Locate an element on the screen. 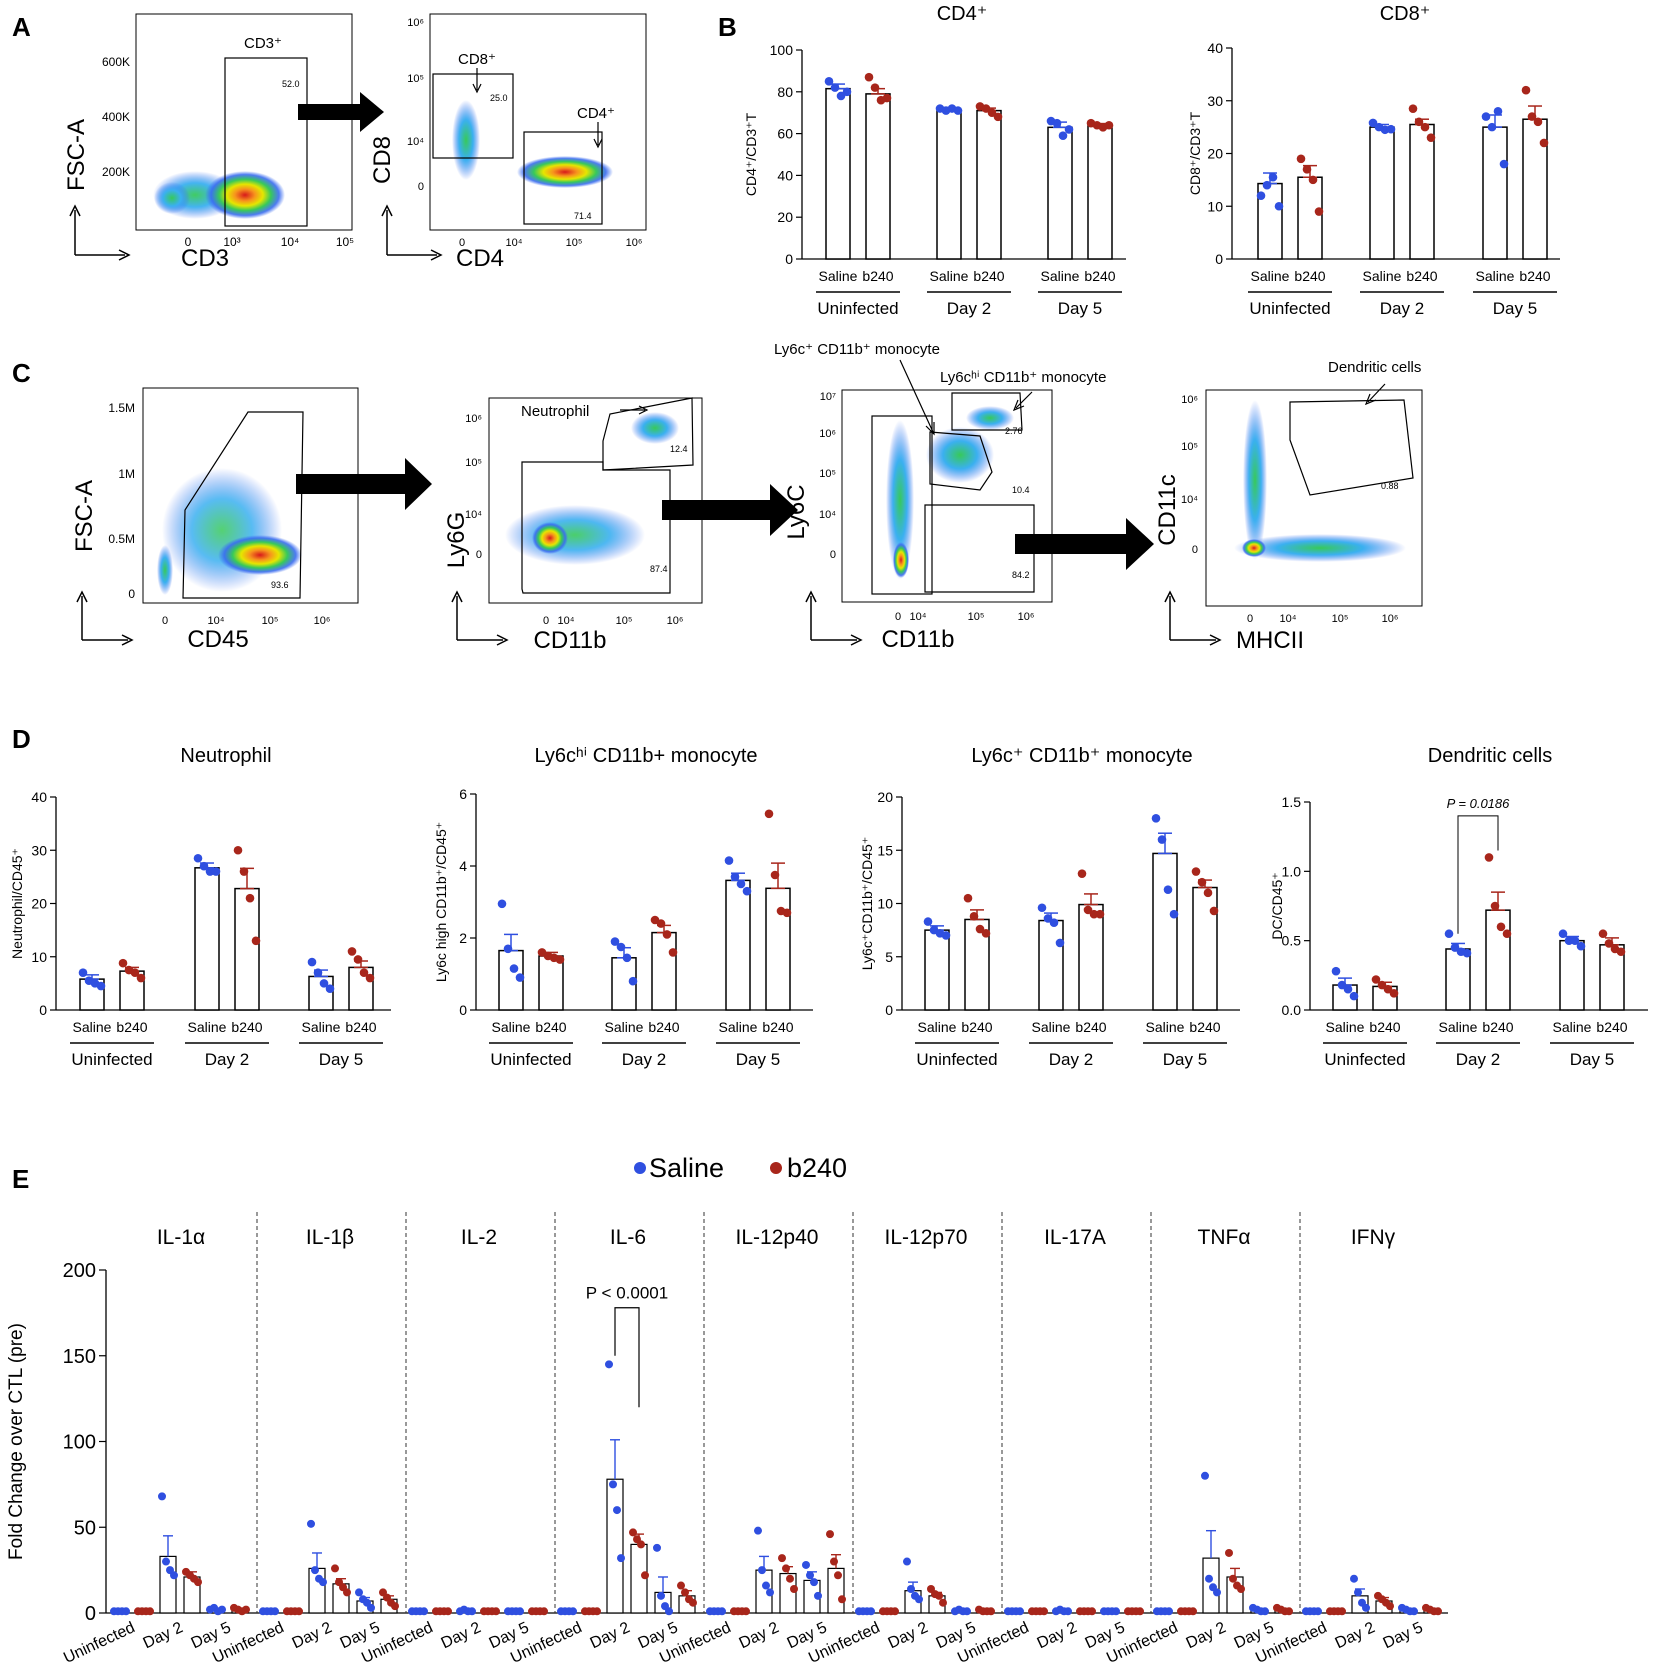 The height and width of the screenshot is (1663, 1654). gate-dc is located at coordinates (1351, 447).